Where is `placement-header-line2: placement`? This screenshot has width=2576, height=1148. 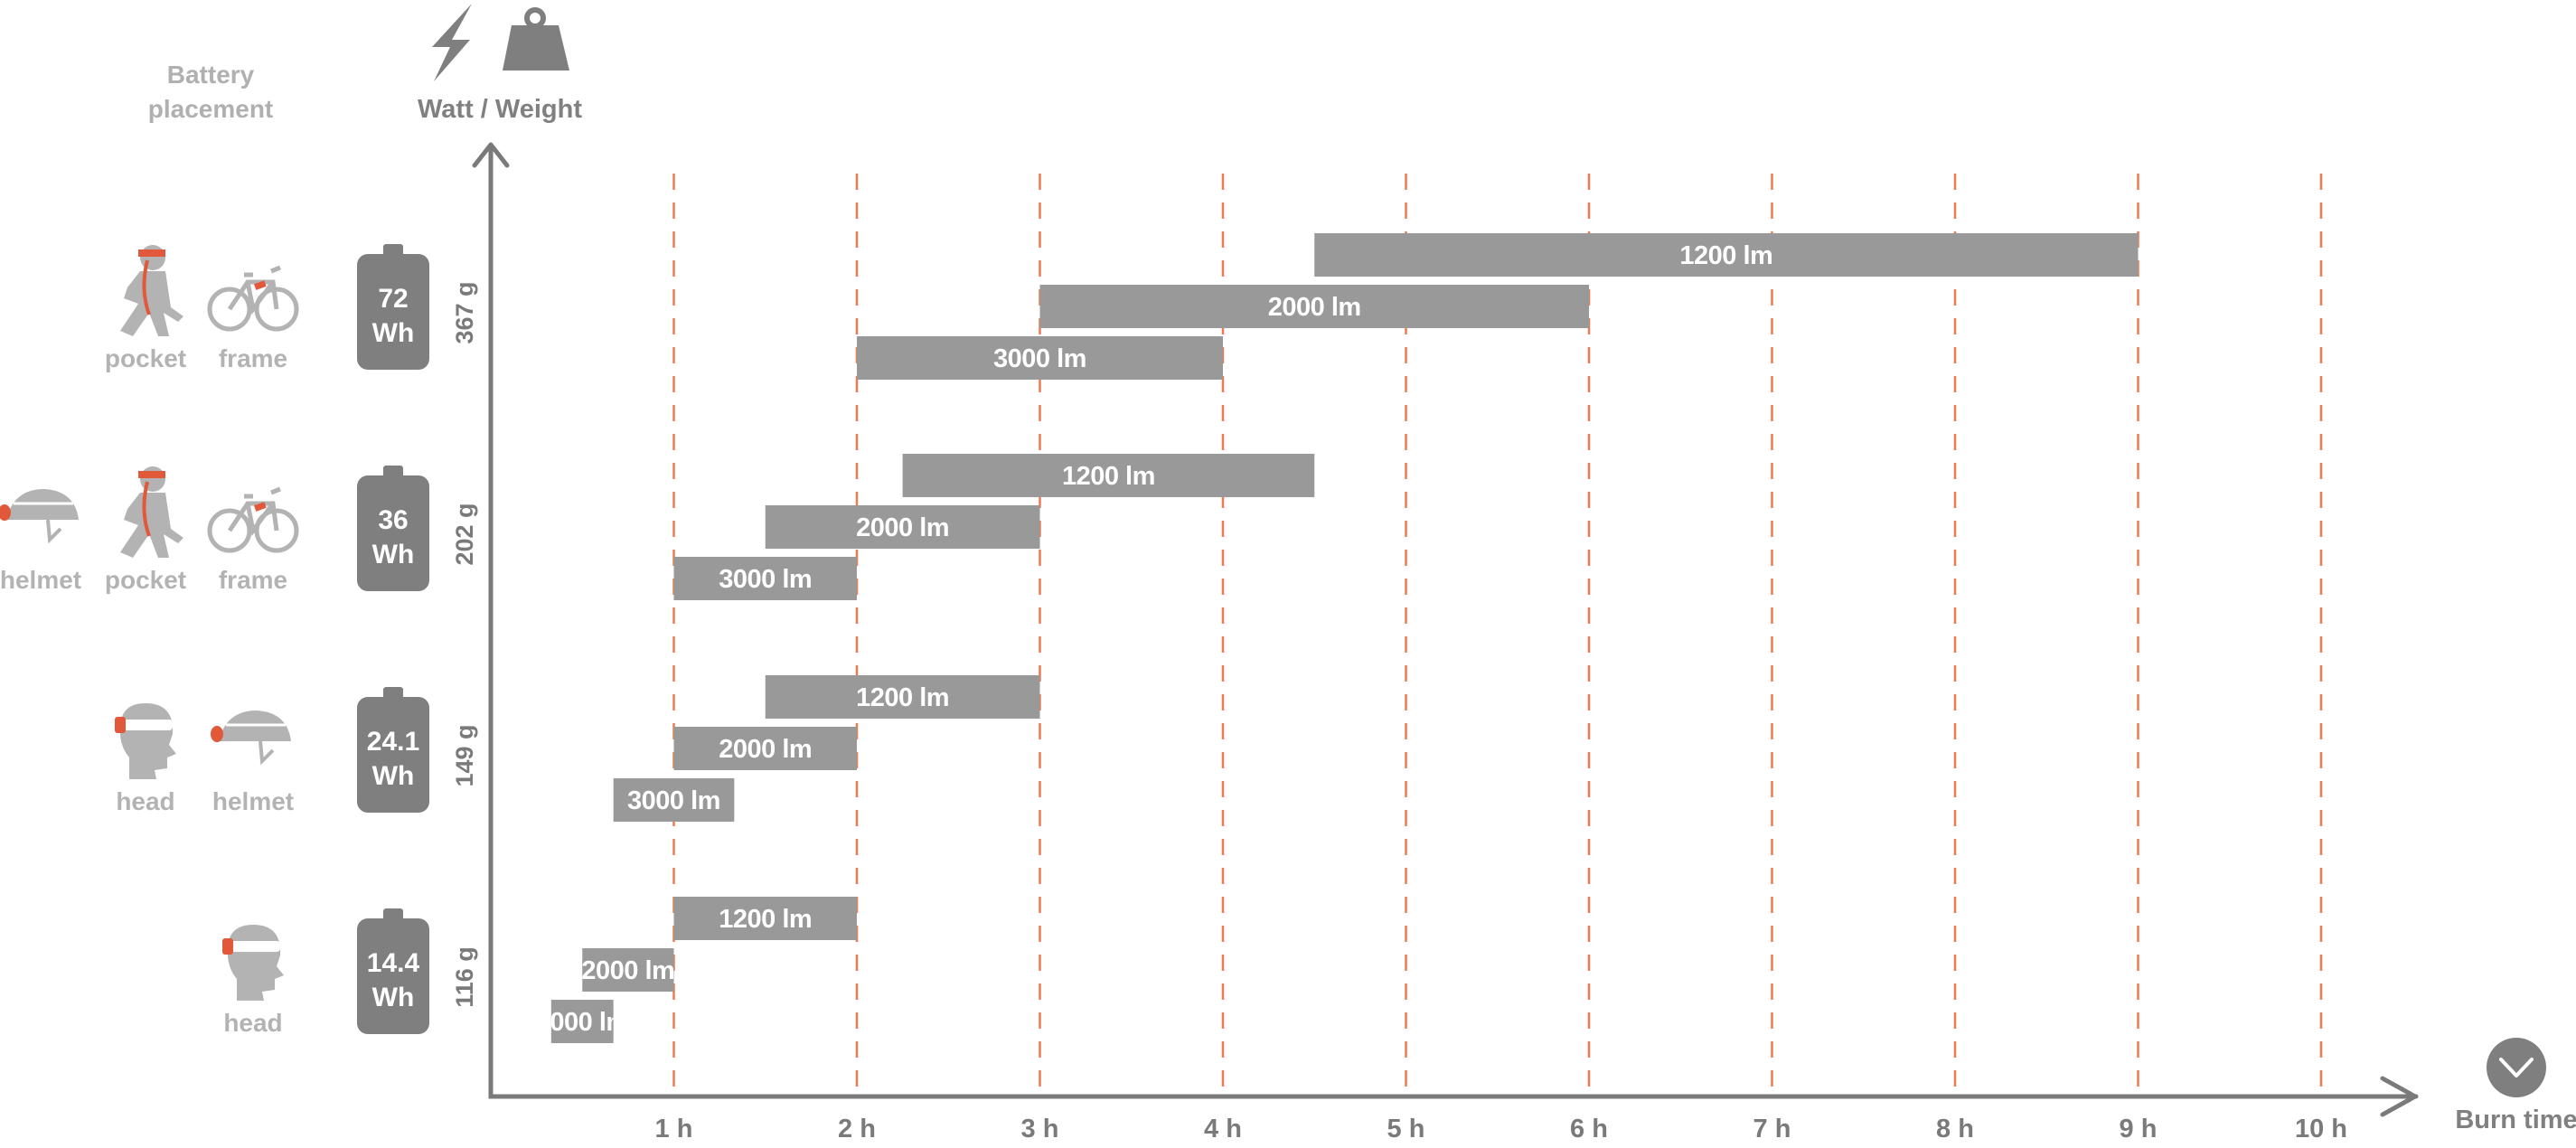 placement-header-line2: placement is located at coordinates (211, 109).